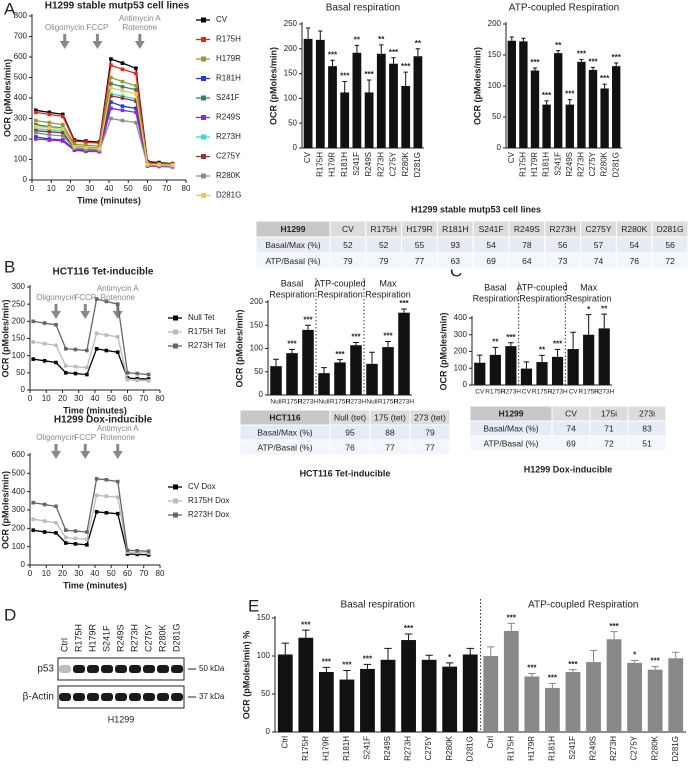 The width and height of the screenshot is (696, 779). What do you see at coordinates (563, 261) in the screenshot?
I see `table-value: 73` at bounding box center [563, 261].